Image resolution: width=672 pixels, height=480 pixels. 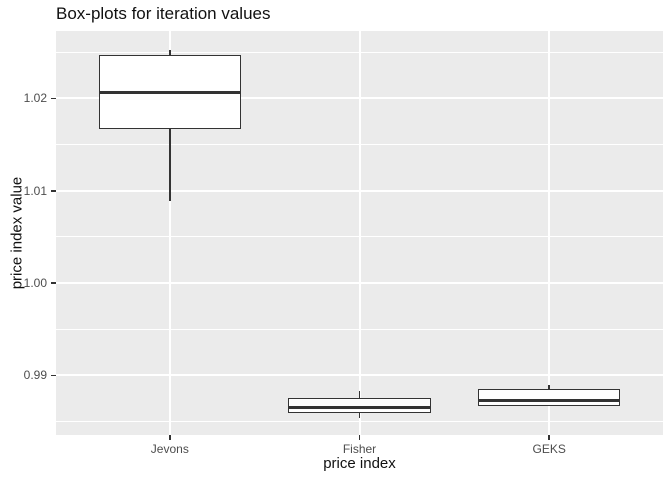 I want to click on x-tick-label: GEKS, so click(x=549, y=449).